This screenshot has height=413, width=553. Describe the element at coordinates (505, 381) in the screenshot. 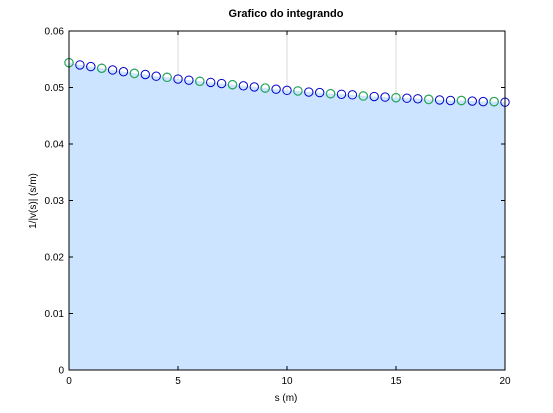

I see `x-tick-label: 20` at that location.